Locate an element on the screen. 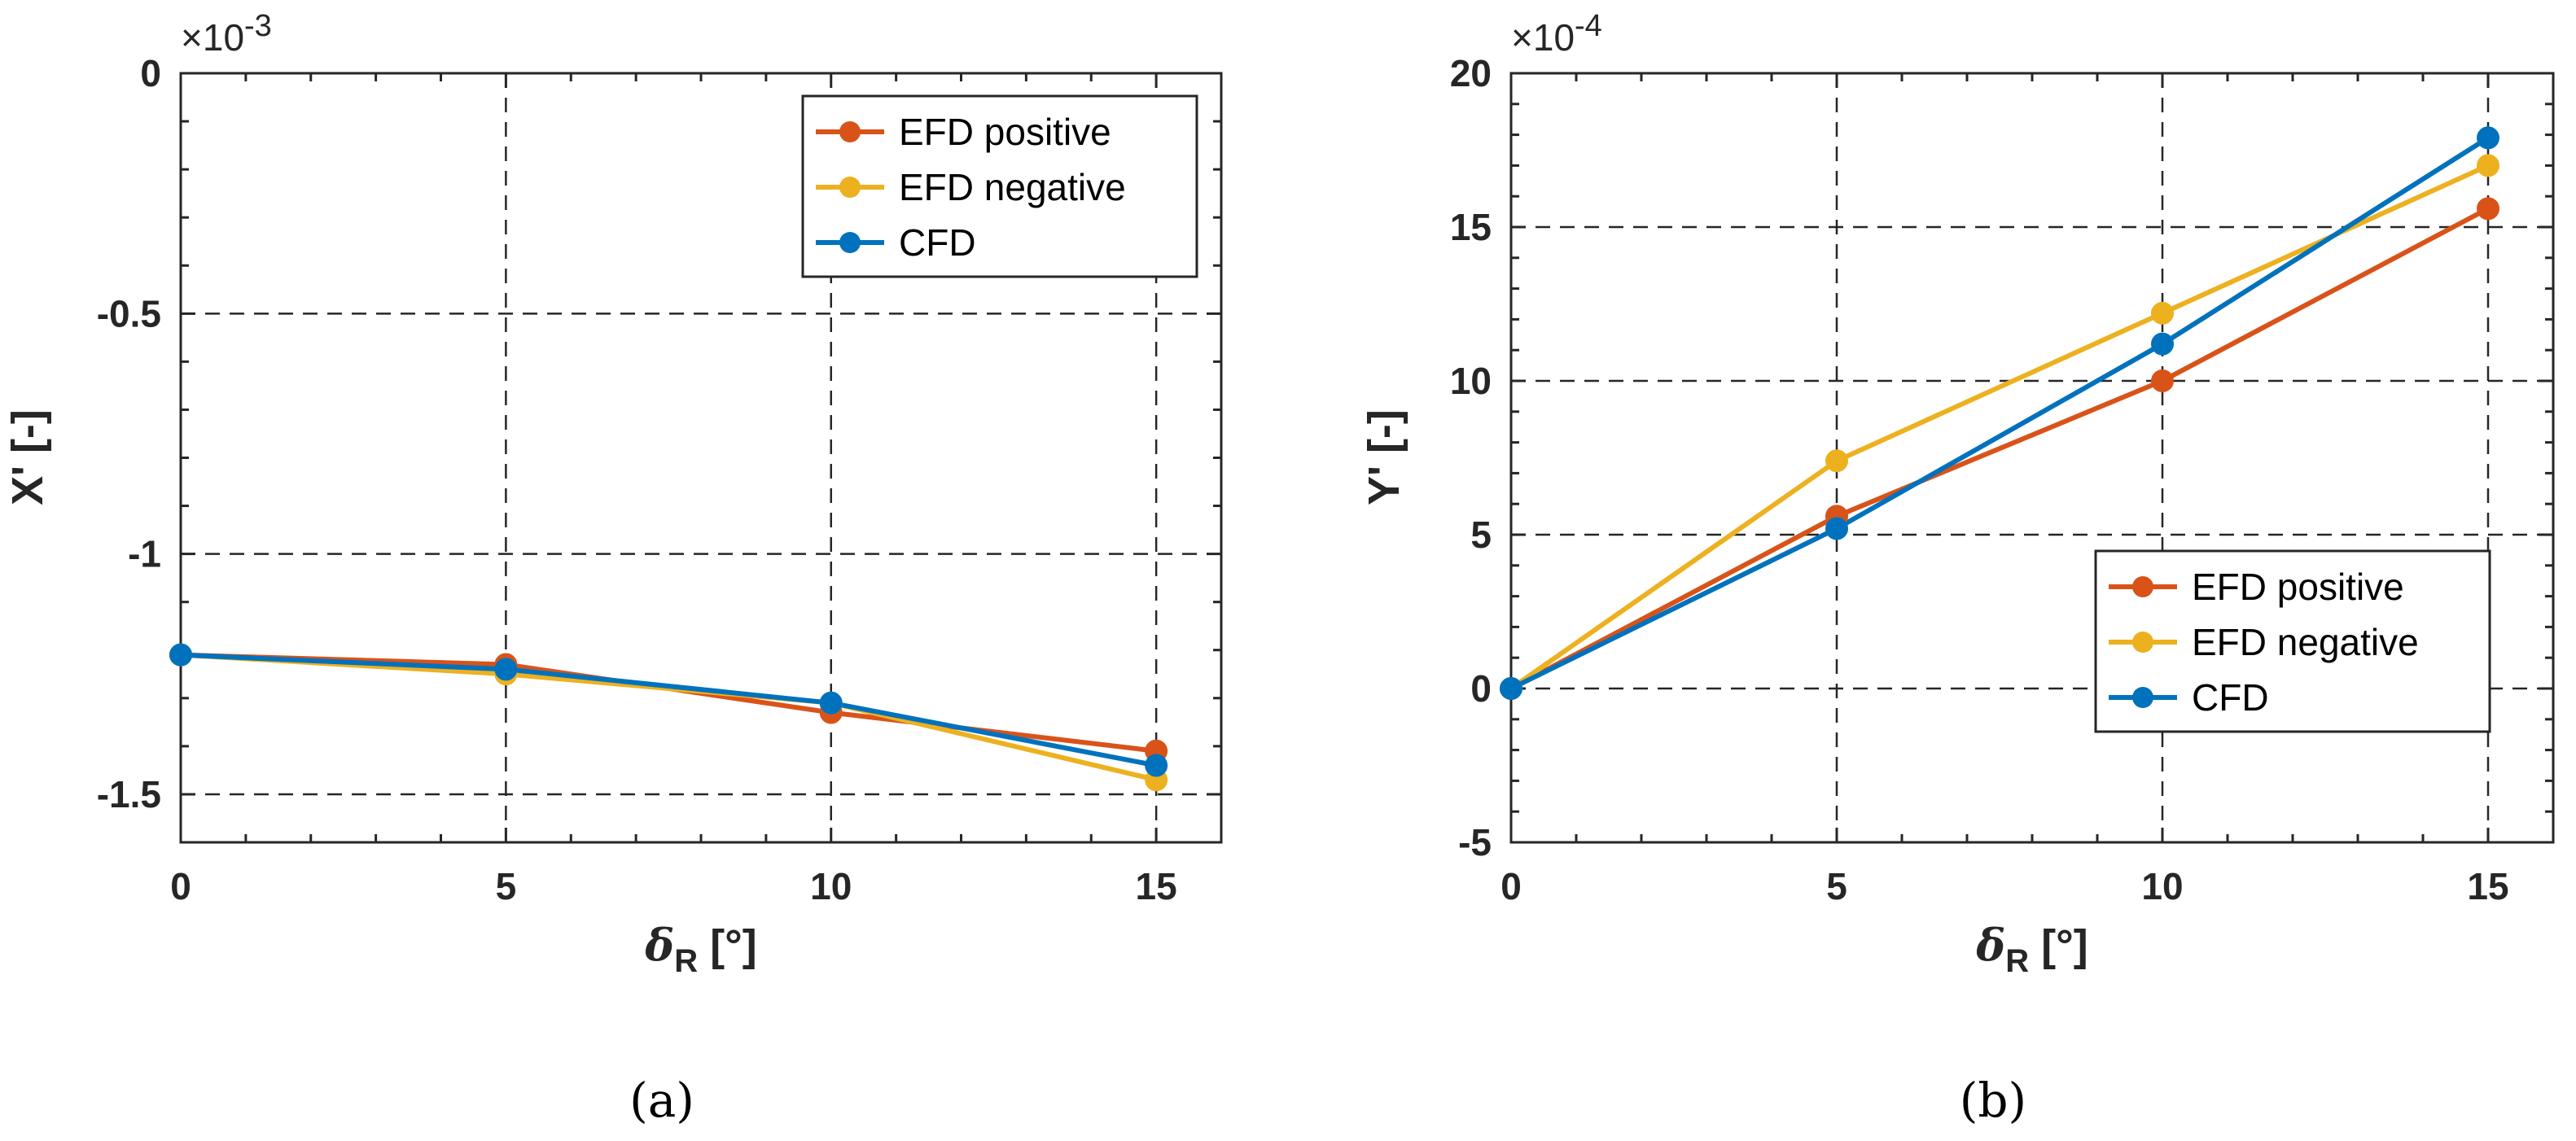  y-tick-label: -1.5 is located at coordinates (129, 794).